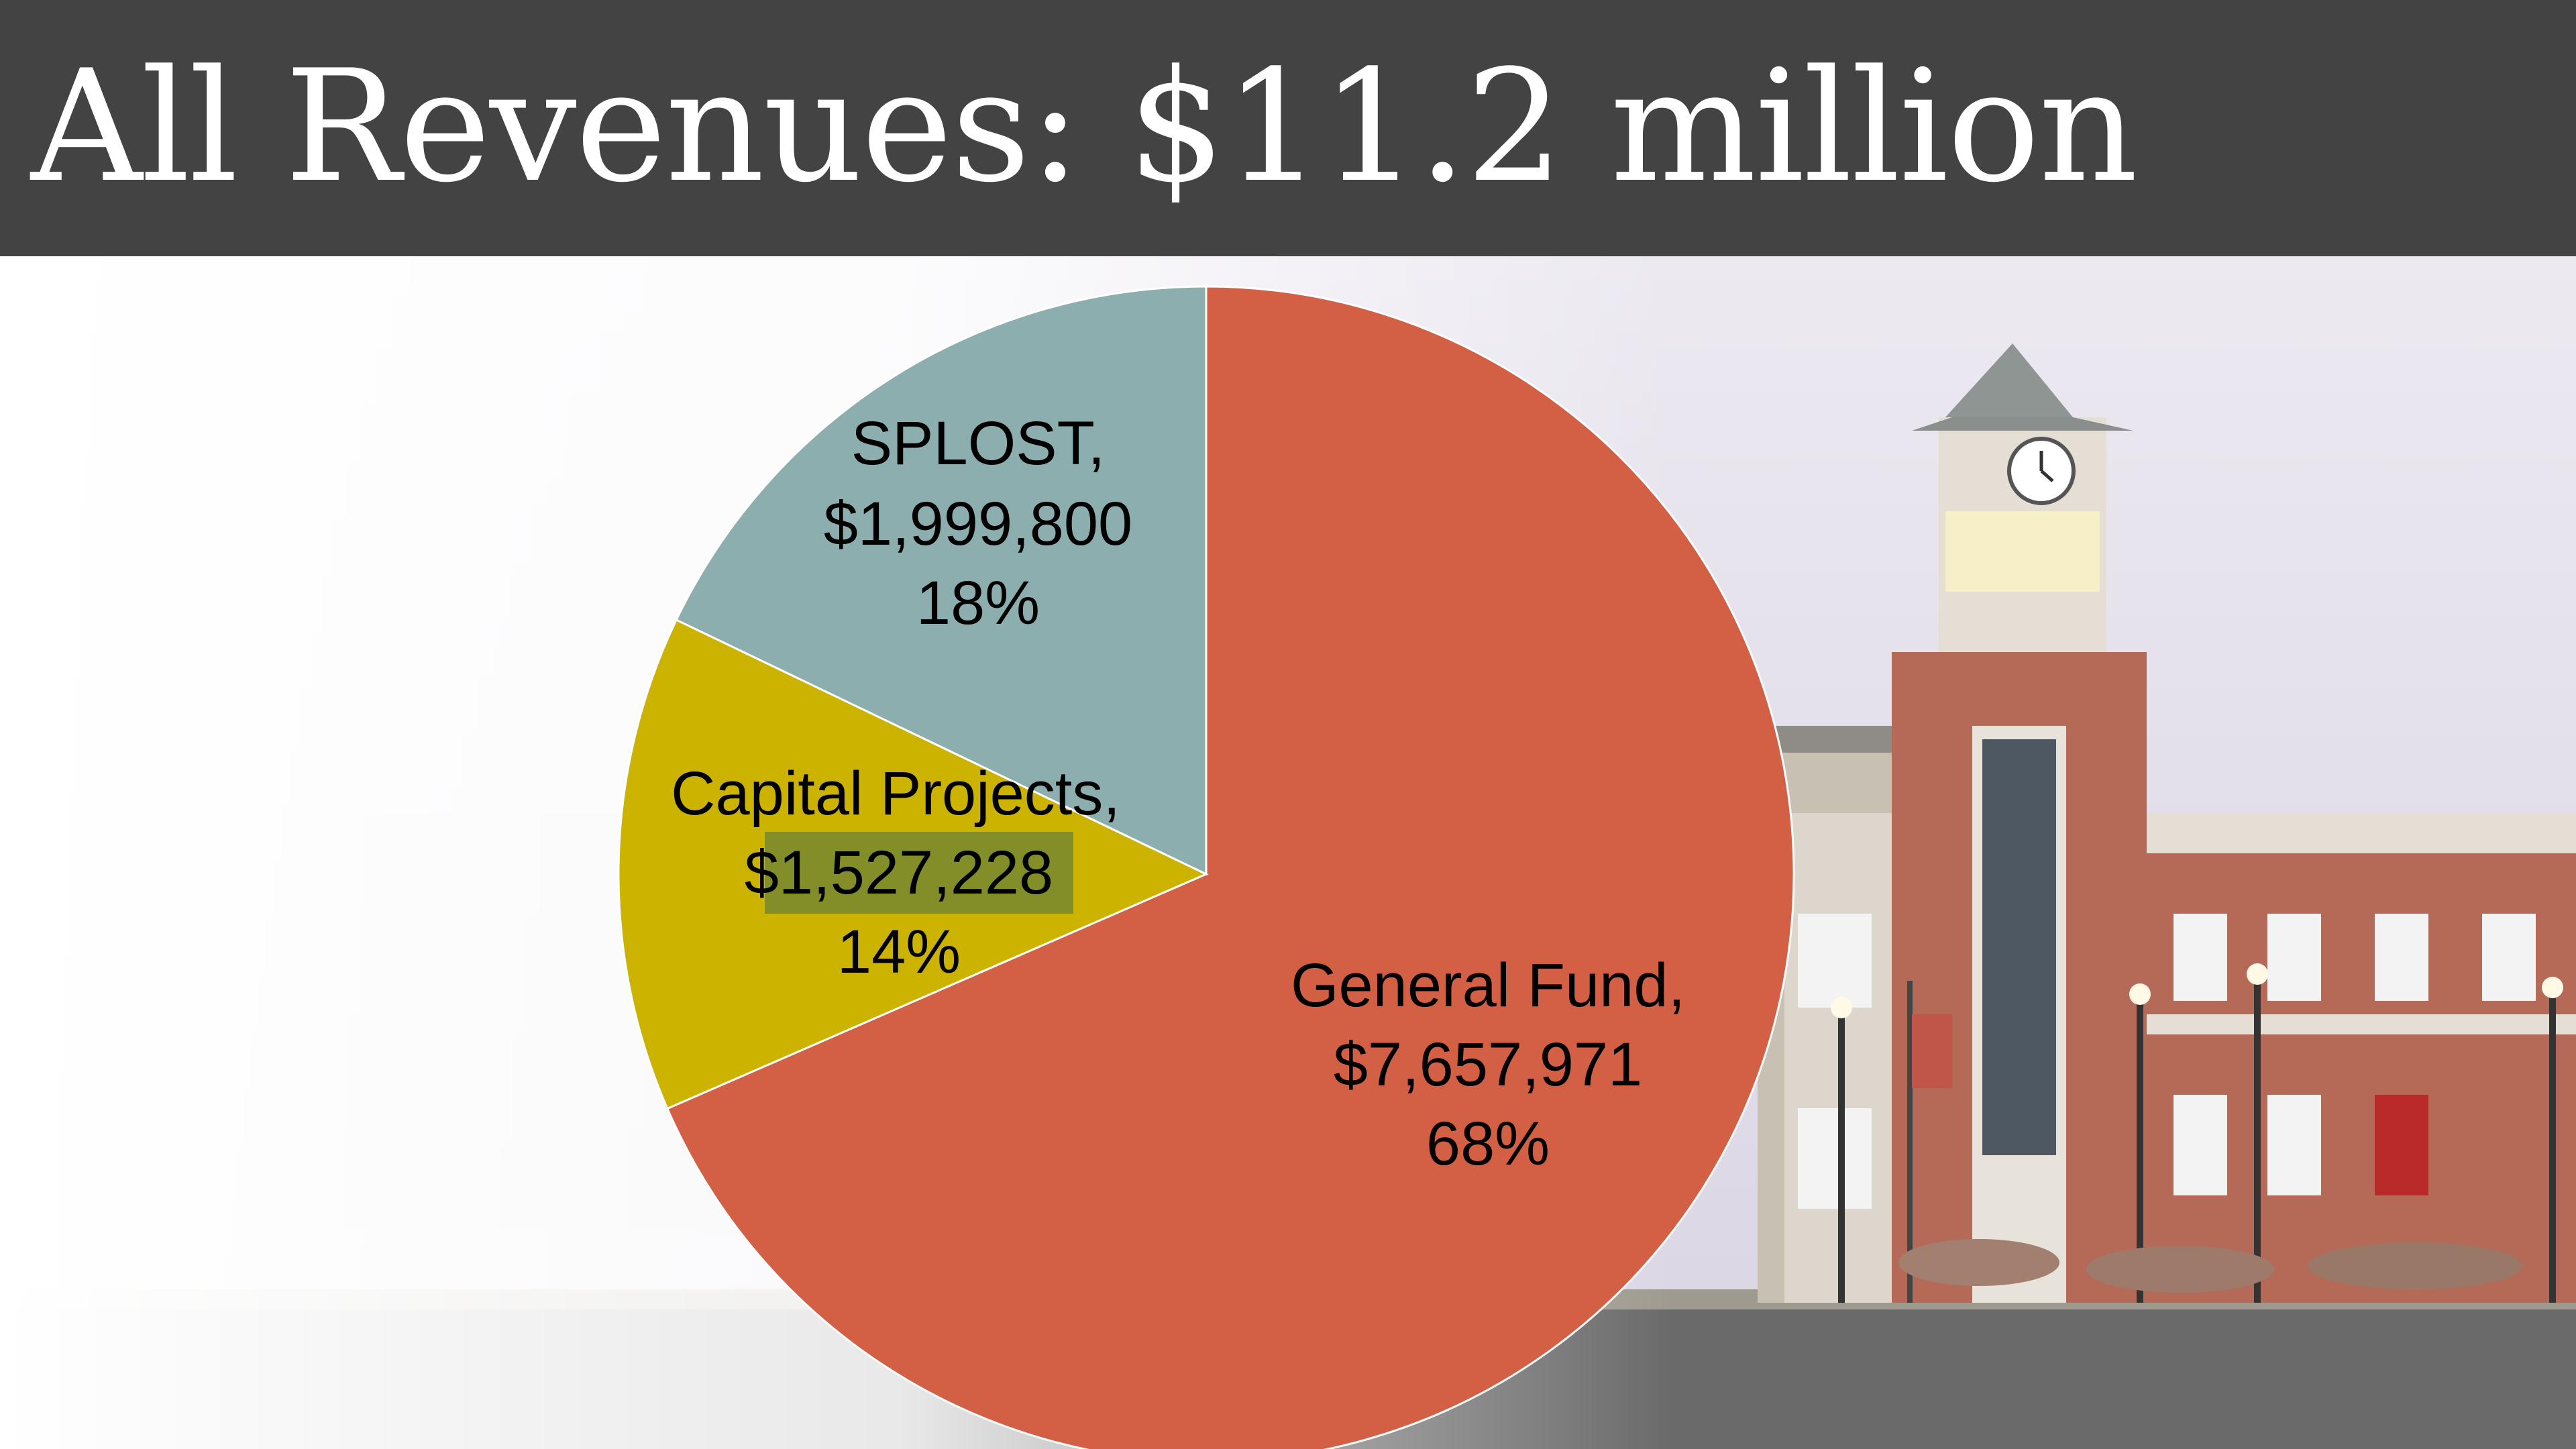 The height and width of the screenshot is (1449, 2576). I want to click on page-title: All Revenues: $11.2 million, so click(1084, 127).